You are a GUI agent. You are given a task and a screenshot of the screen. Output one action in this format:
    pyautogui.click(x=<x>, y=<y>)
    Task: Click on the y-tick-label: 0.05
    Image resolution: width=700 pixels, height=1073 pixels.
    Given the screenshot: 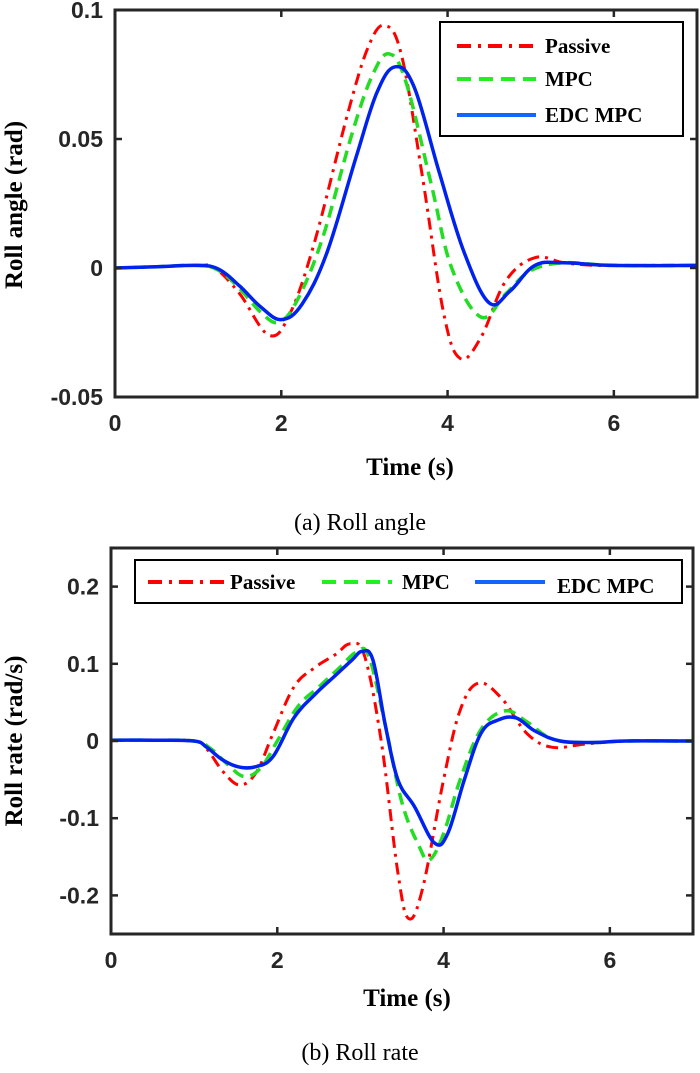 What is the action you would take?
    pyautogui.click(x=80, y=139)
    